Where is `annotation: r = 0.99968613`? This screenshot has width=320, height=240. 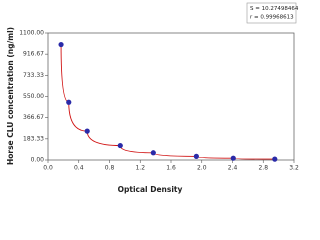 annotation: r = 0.99968613 is located at coordinates (272, 18).